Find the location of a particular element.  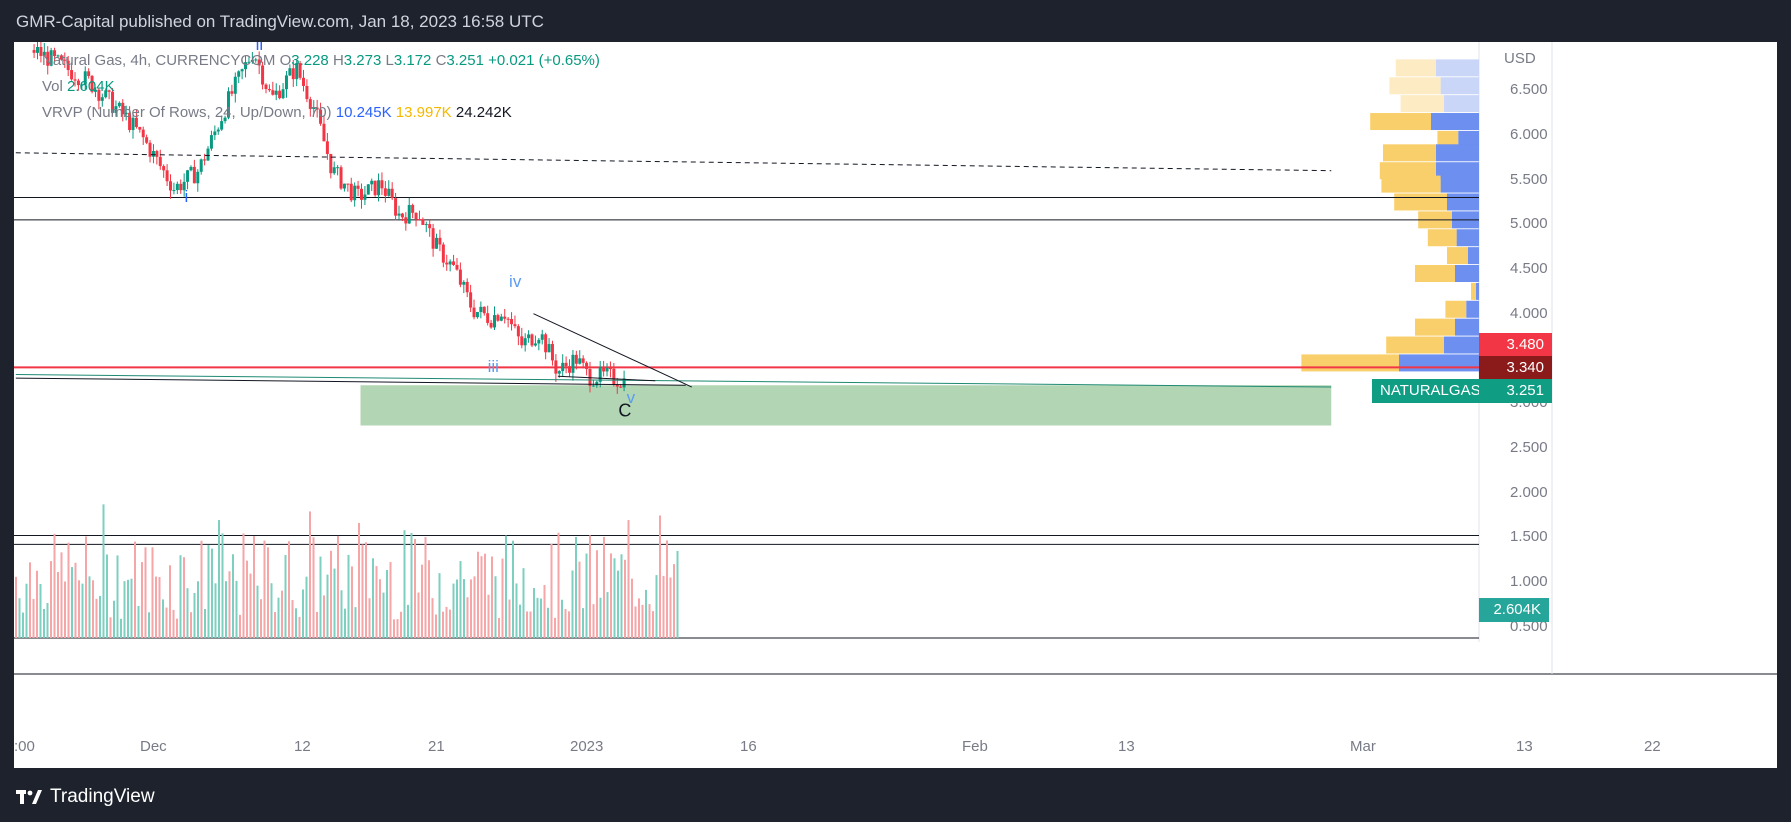

wave-label-ii: ii is located at coordinates (260, 44).